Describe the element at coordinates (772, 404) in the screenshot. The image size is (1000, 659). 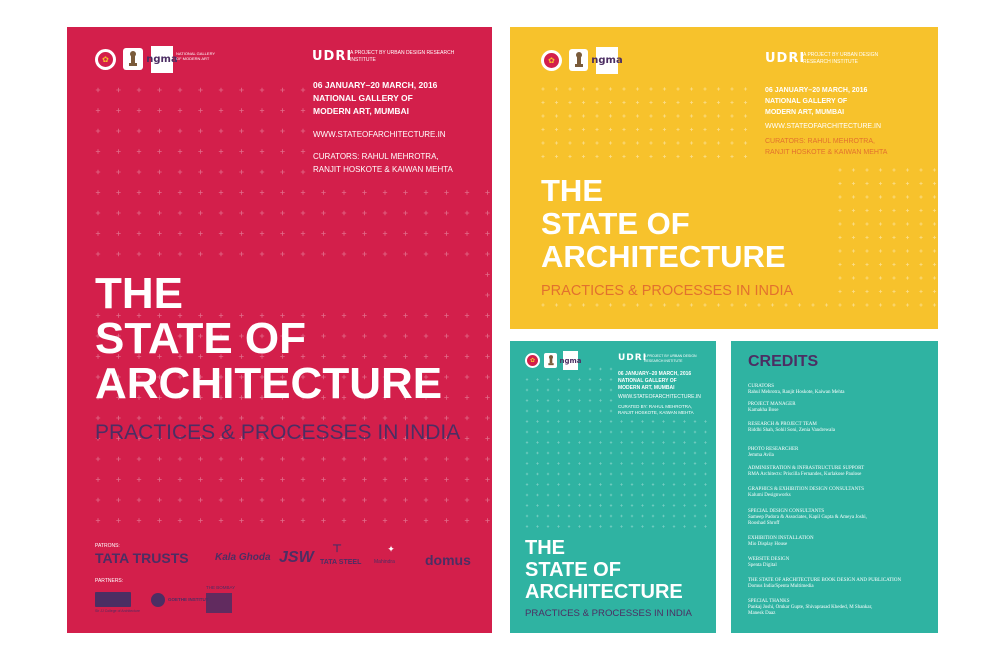
I see `credit-heading: PROJECT MANAGER` at that location.